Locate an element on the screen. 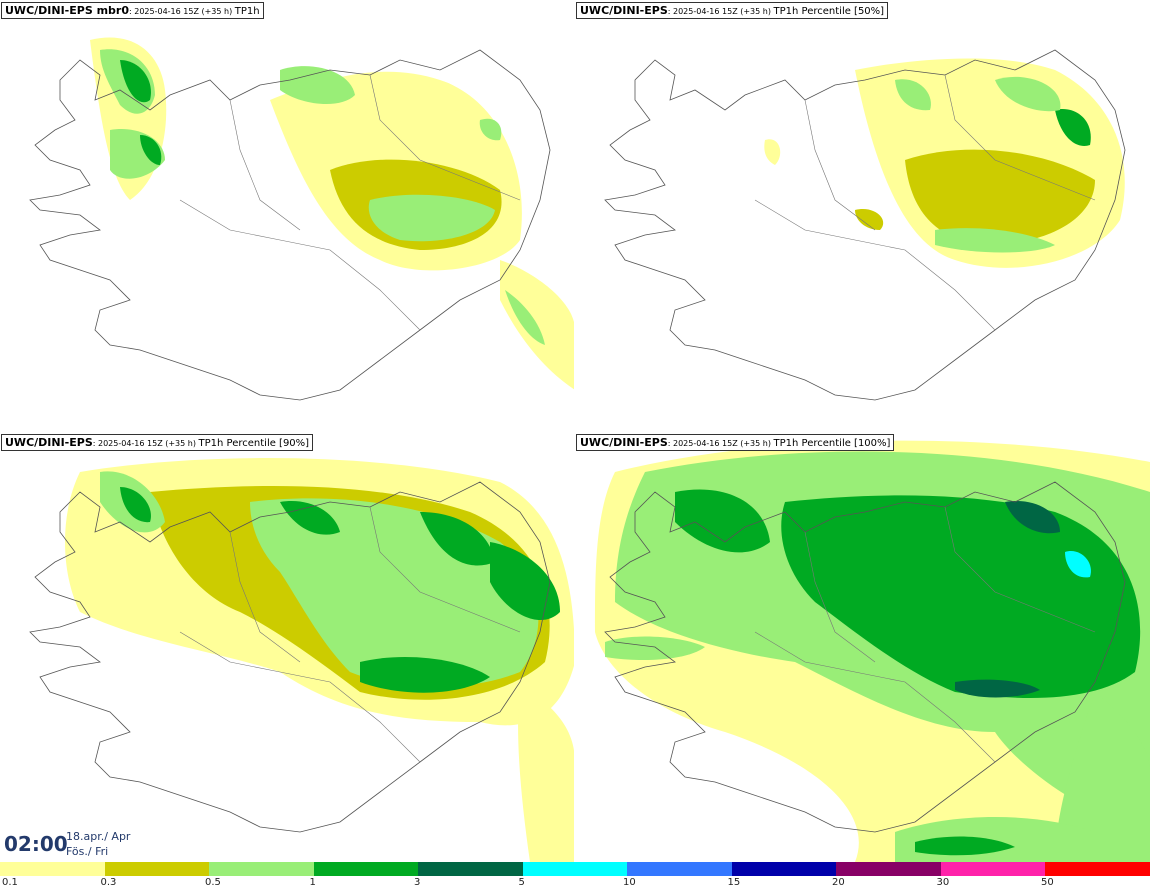 The width and height of the screenshot is (1150, 891). legend-label: 0.5 is located at coordinates (213, 882).